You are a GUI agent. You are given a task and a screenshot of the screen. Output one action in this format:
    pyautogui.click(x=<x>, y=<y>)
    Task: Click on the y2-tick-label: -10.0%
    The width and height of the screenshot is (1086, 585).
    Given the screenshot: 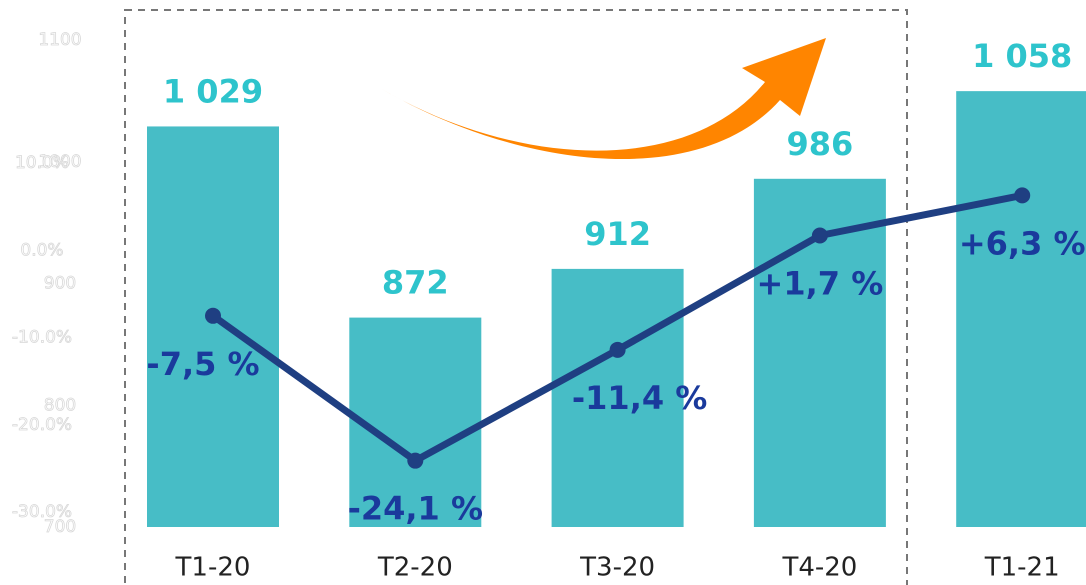 What is the action you would take?
    pyautogui.click(x=42, y=338)
    